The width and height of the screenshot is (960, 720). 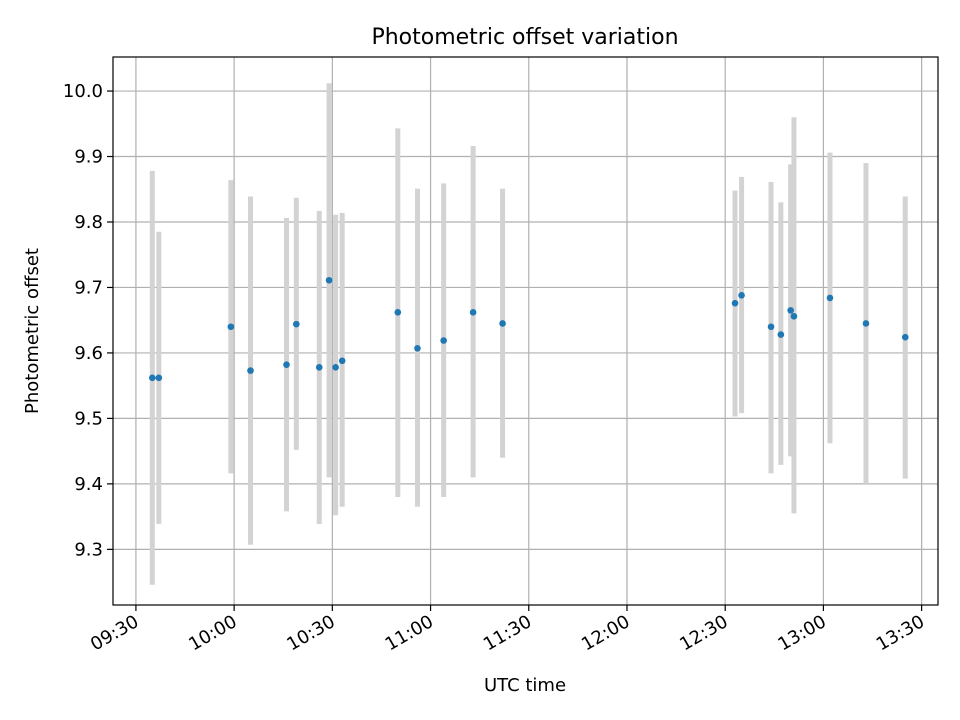 I want to click on y-tick-label: 9.6, so click(x=88, y=353).